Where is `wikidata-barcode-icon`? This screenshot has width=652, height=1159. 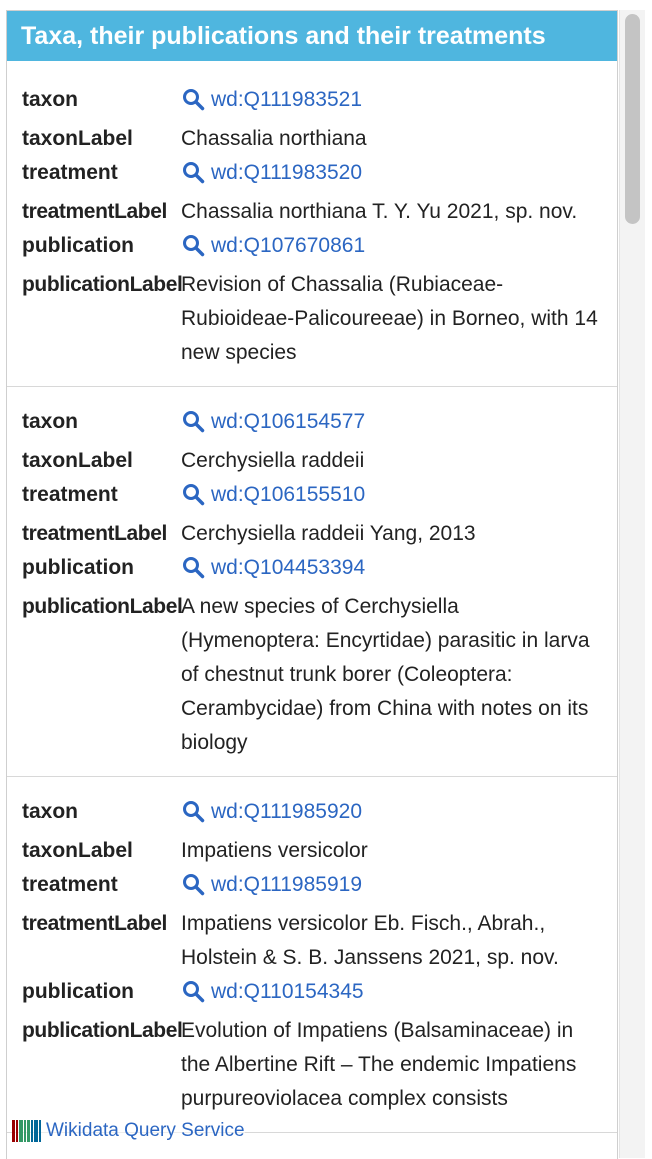
wikidata-barcode-icon is located at coordinates (27, 1131).